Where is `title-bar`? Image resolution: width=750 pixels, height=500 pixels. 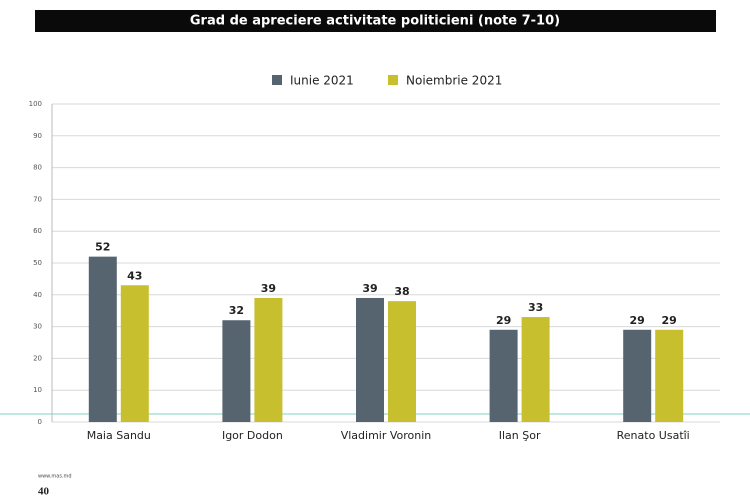 title-bar is located at coordinates (375, 21).